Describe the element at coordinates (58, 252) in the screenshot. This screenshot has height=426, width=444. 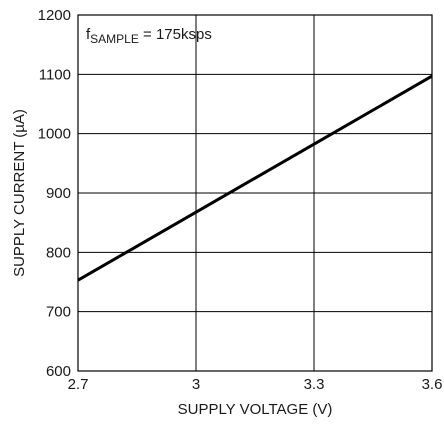
I see `y-tick-label: 800` at that location.